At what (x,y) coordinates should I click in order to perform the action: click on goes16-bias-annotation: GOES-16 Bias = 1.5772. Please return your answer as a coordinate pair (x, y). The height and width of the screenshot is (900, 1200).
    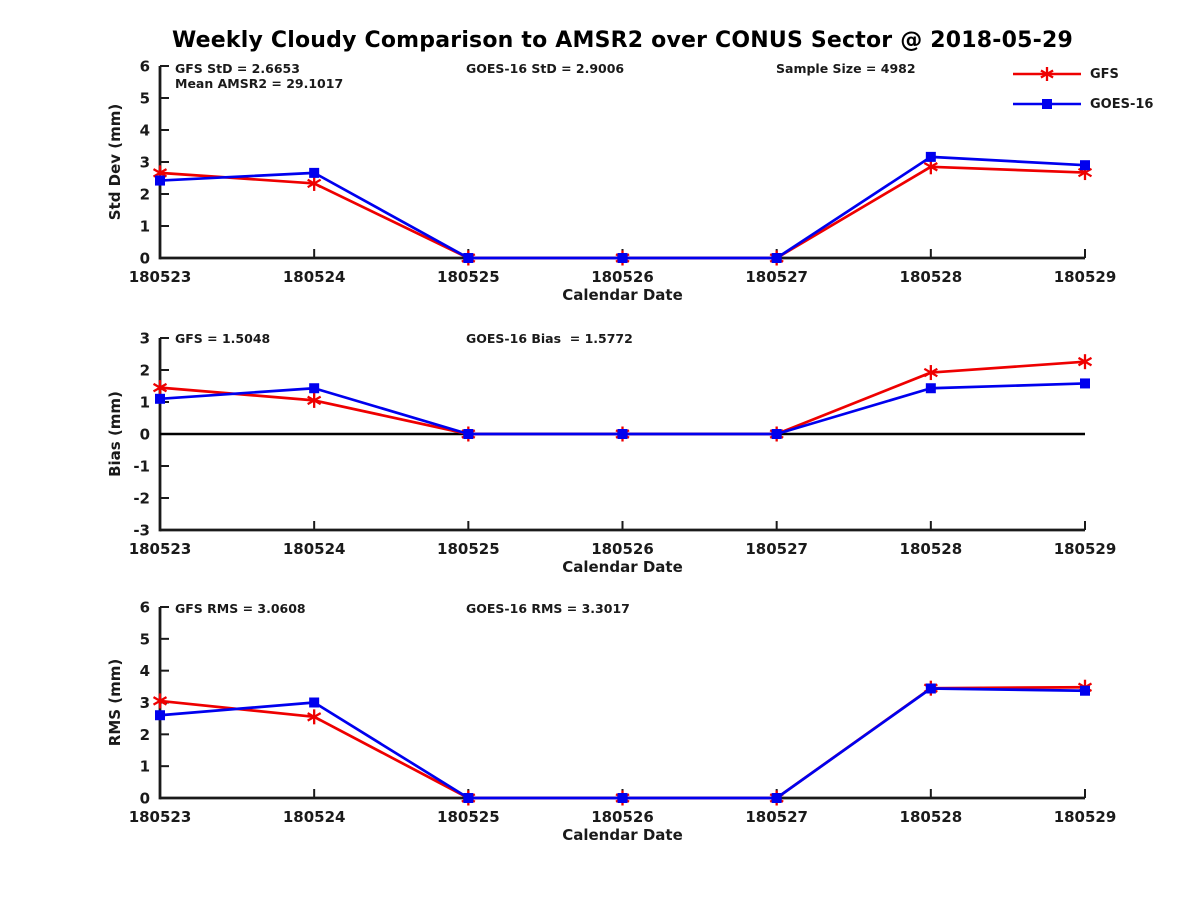
    Looking at the image, I should click on (549, 338).